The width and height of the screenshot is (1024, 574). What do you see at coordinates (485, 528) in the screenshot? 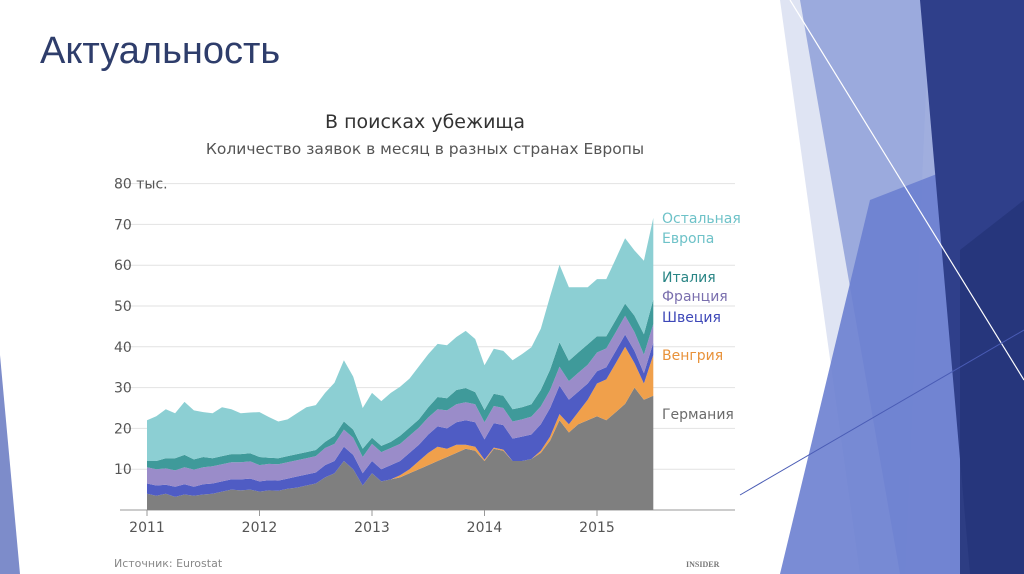
I see `x-tick-label: 2014` at bounding box center [485, 528].